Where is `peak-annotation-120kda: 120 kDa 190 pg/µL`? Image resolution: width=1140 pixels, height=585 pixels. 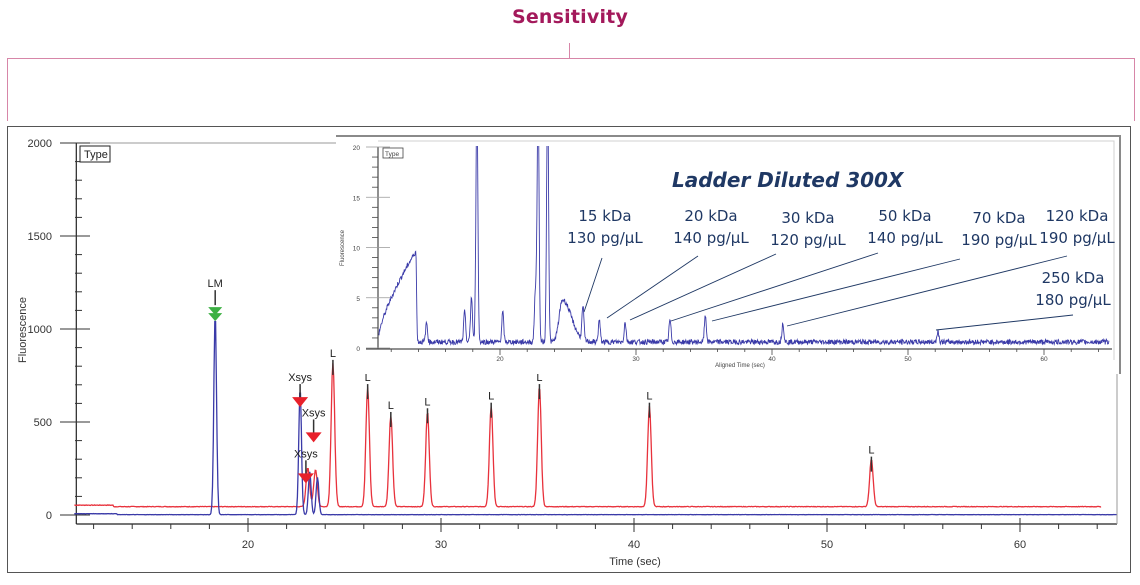 peak-annotation-120kda: 120 kDa 190 pg/µL is located at coordinates (1077, 227).